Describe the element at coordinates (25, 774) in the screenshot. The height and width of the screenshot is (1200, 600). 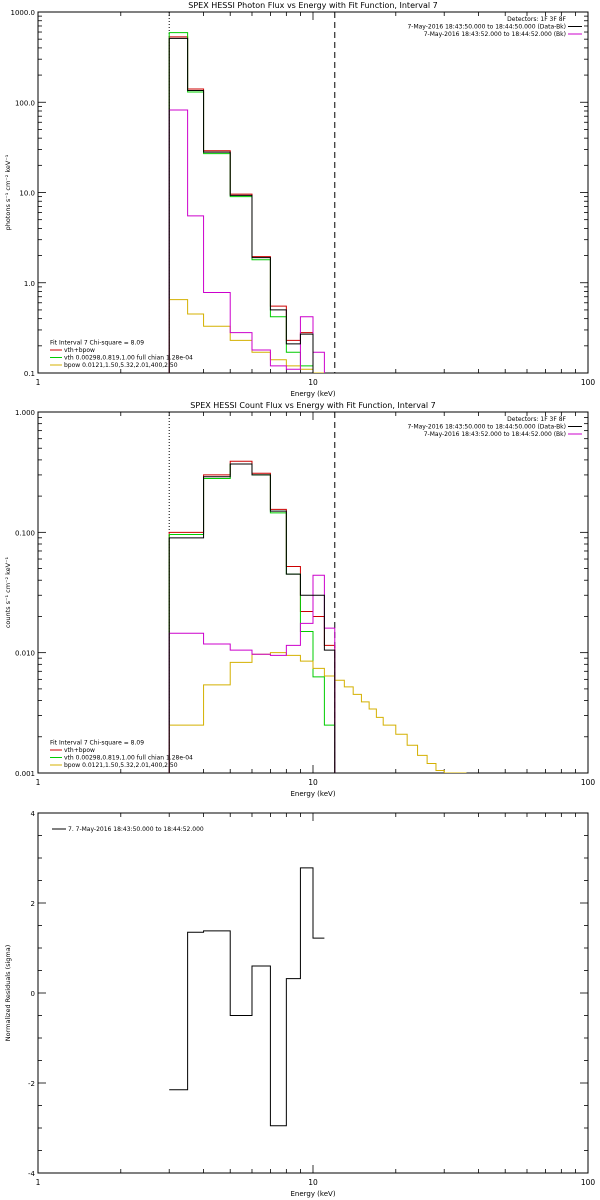
I see `y-tick-label: 0.001` at that location.